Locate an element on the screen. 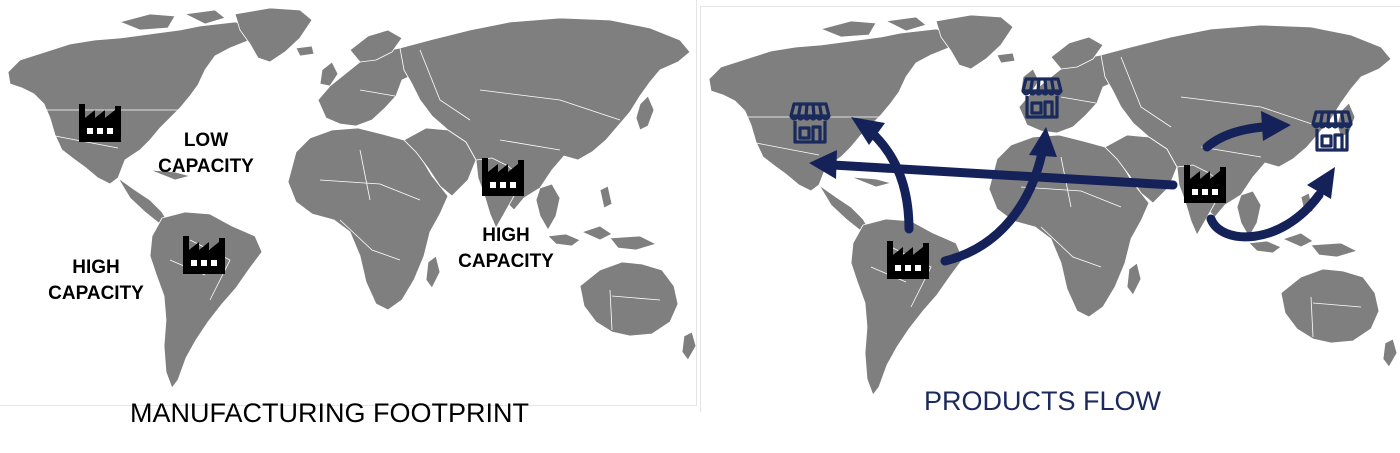 This screenshot has height=453, width=1400. south-america-capacity-label: HIGH CAPACITY is located at coordinates (96, 280).